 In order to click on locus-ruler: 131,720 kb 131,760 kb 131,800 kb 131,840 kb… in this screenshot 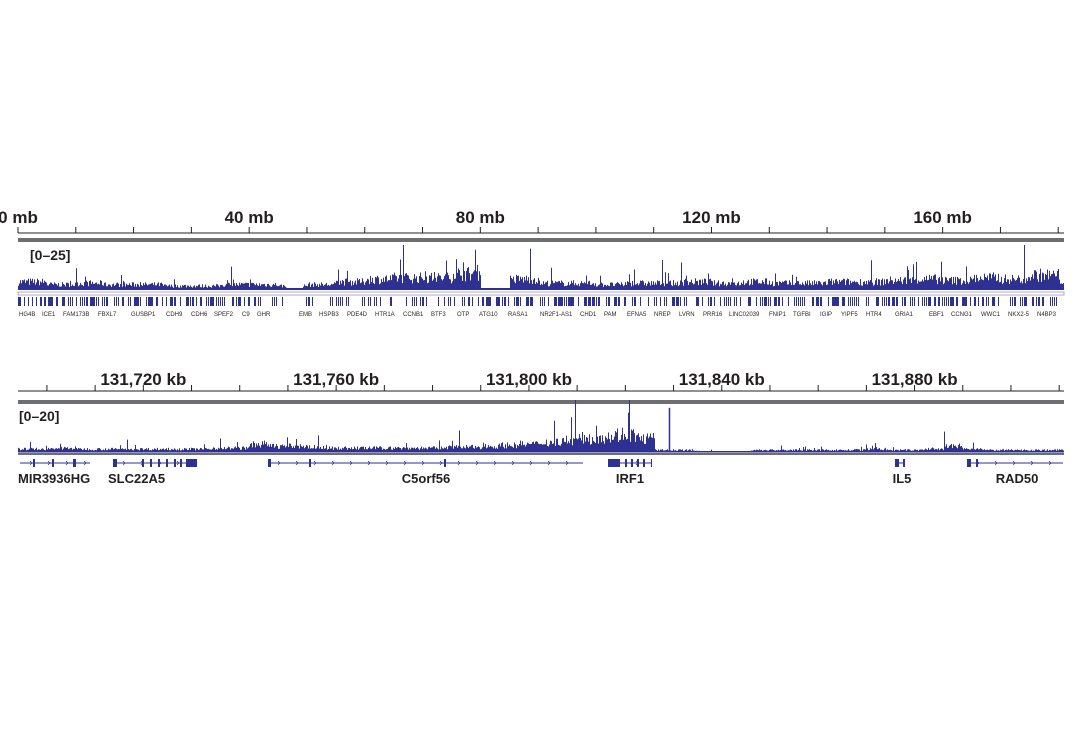, I will do `click(541, 381)`.